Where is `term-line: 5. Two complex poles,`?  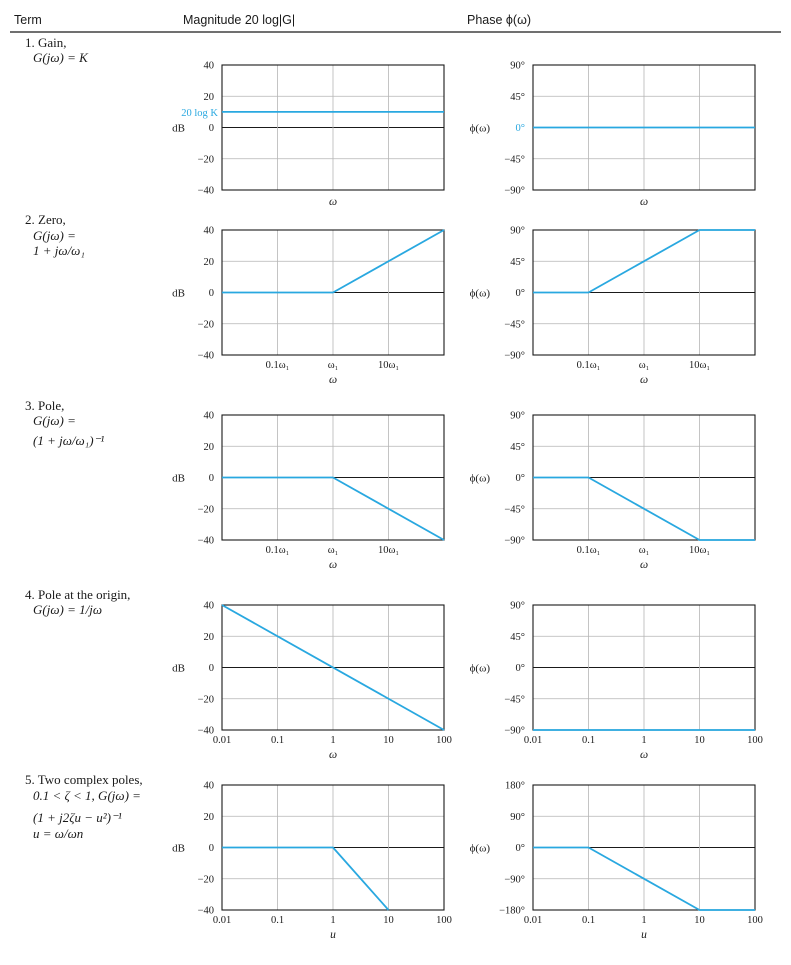 term-line: 5. Two complex poles, is located at coordinates (84, 779).